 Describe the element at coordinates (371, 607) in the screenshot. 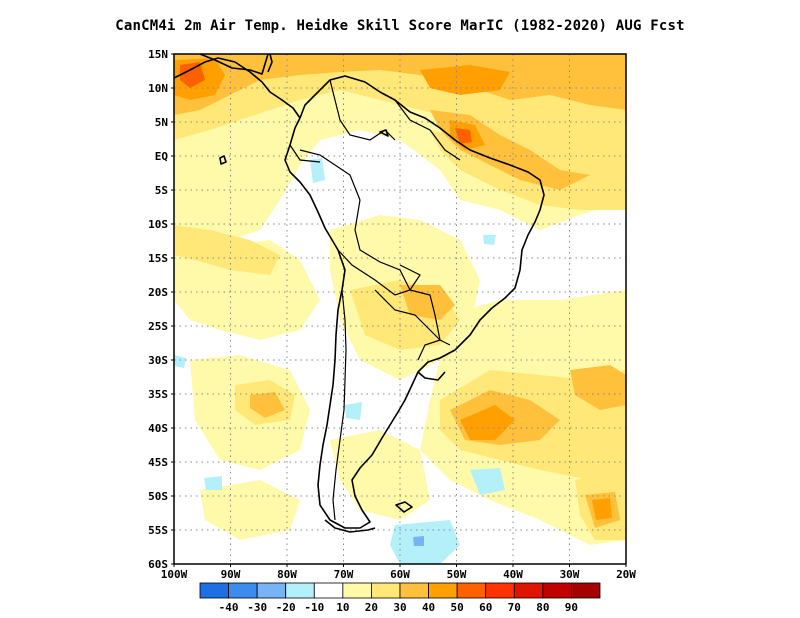

I see `colorbar-label: 20` at that location.